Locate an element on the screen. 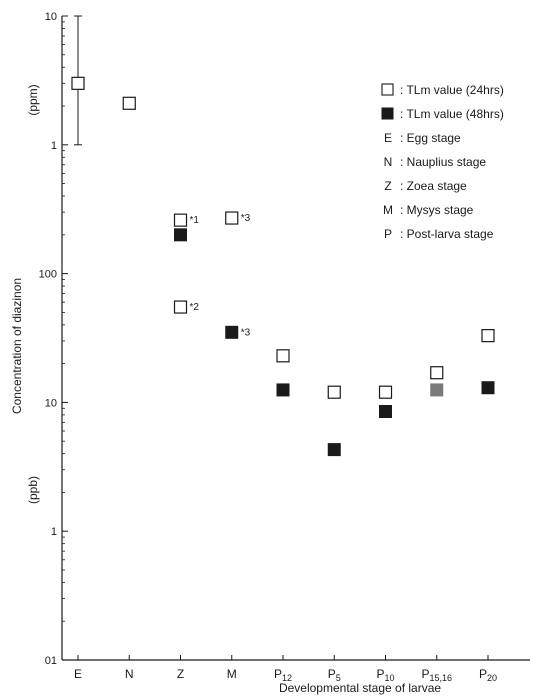 This screenshot has width=544, height=696. x-tick-label: P12 is located at coordinates (283, 675).